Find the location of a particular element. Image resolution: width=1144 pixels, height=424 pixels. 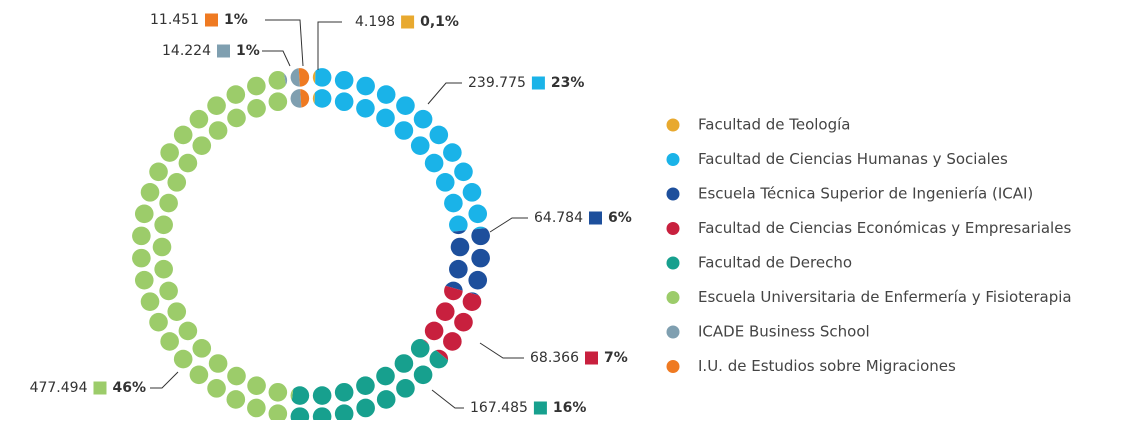

slice is located at coordinates (221, 246).